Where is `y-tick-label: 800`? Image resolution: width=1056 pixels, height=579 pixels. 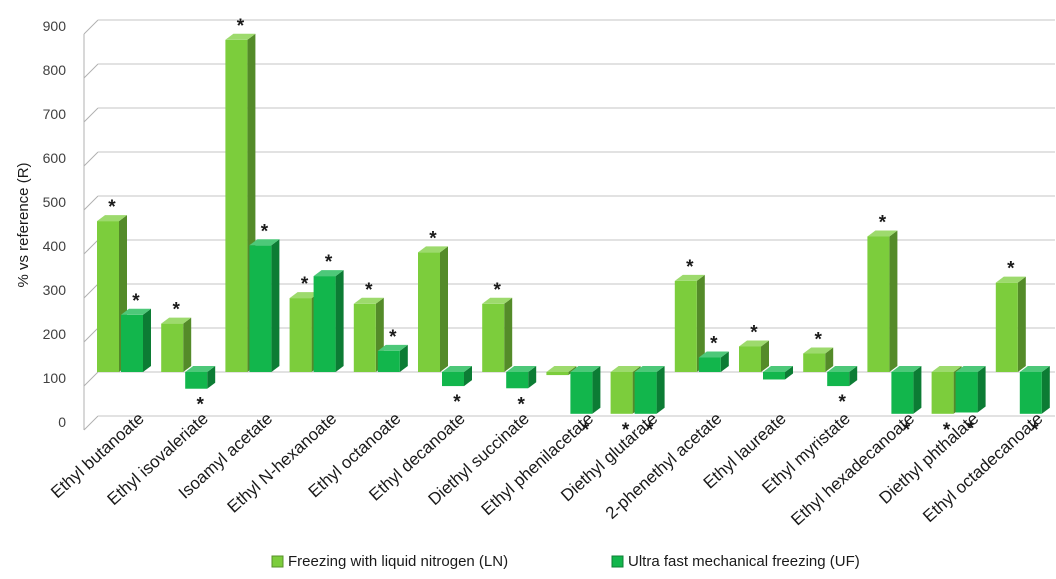
y-tick-label: 800 is located at coordinates (55, 70).